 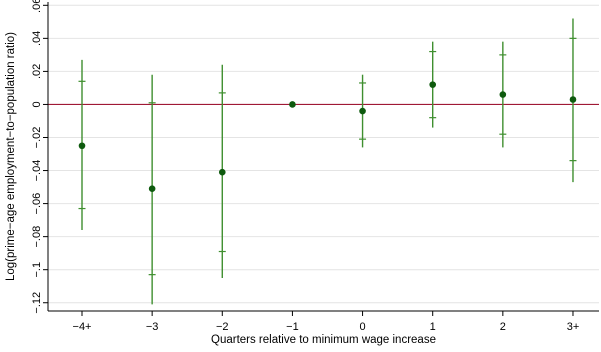 What do you see at coordinates (82, 327) in the screenshot?
I see `x-tick-label: −4+` at bounding box center [82, 327].